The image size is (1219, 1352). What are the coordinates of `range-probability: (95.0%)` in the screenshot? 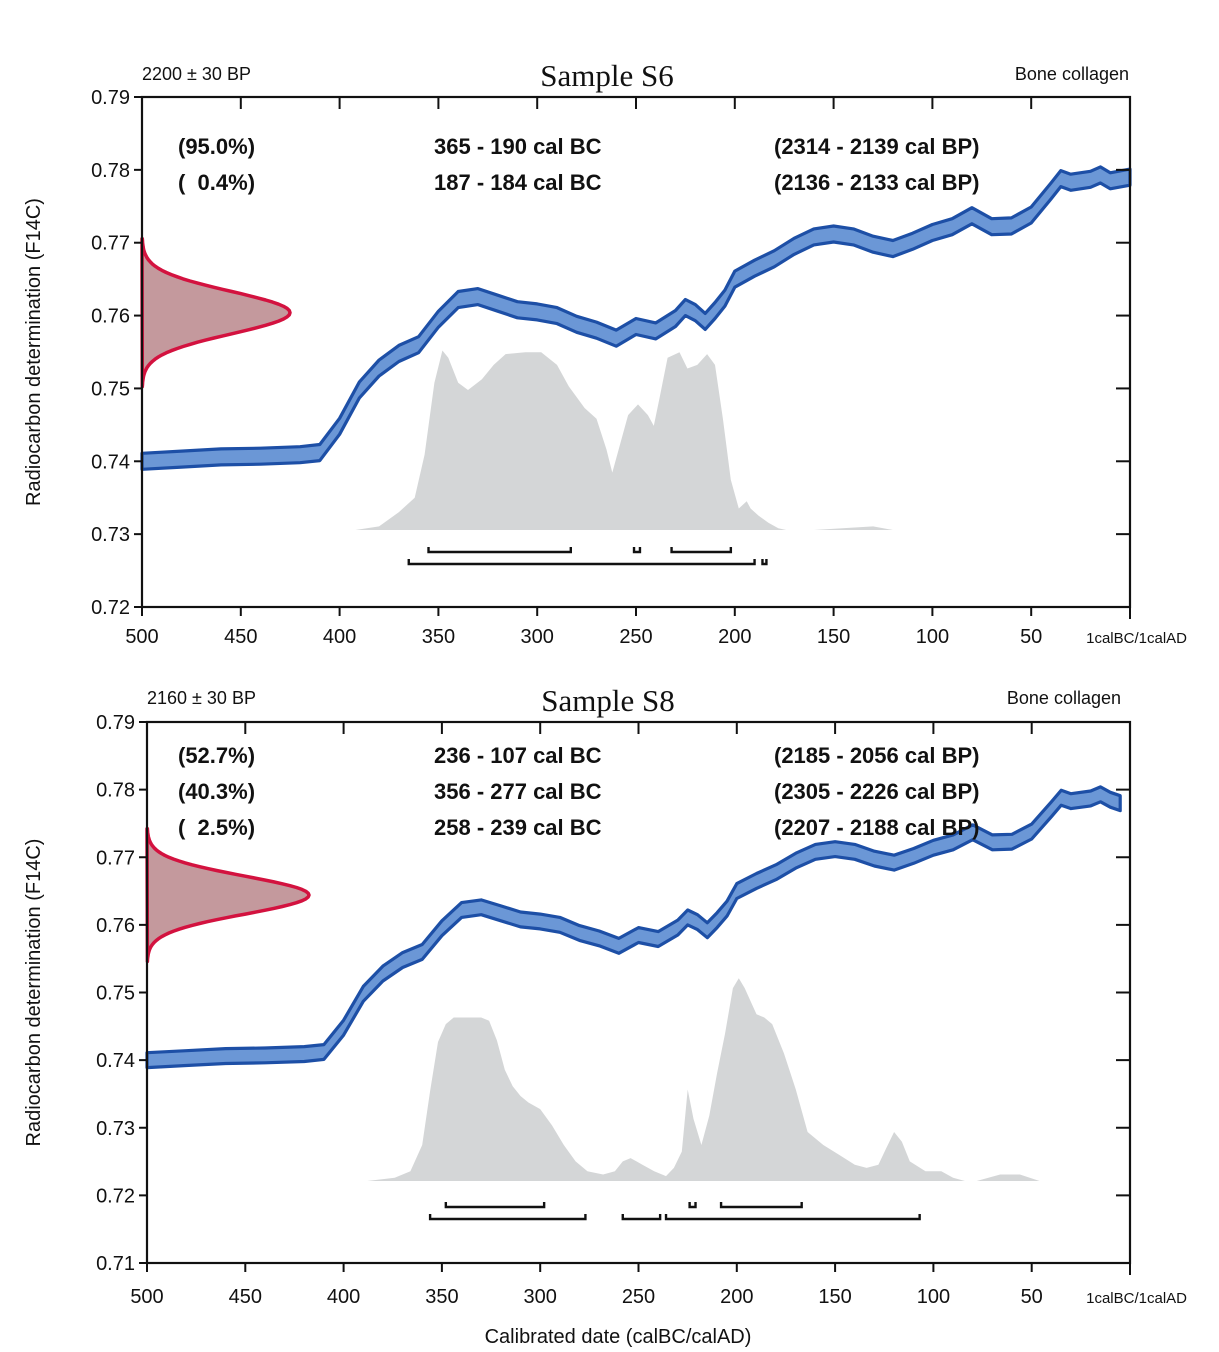 It's located at (216, 146).